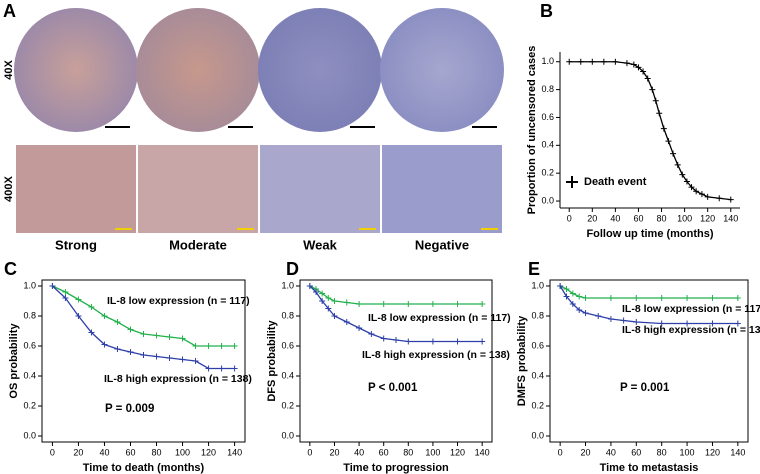 This screenshot has width=760, height=474. What do you see at coordinates (393, 388) in the screenshot?
I see `p-value: P < 0.001` at bounding box center [393, 388].